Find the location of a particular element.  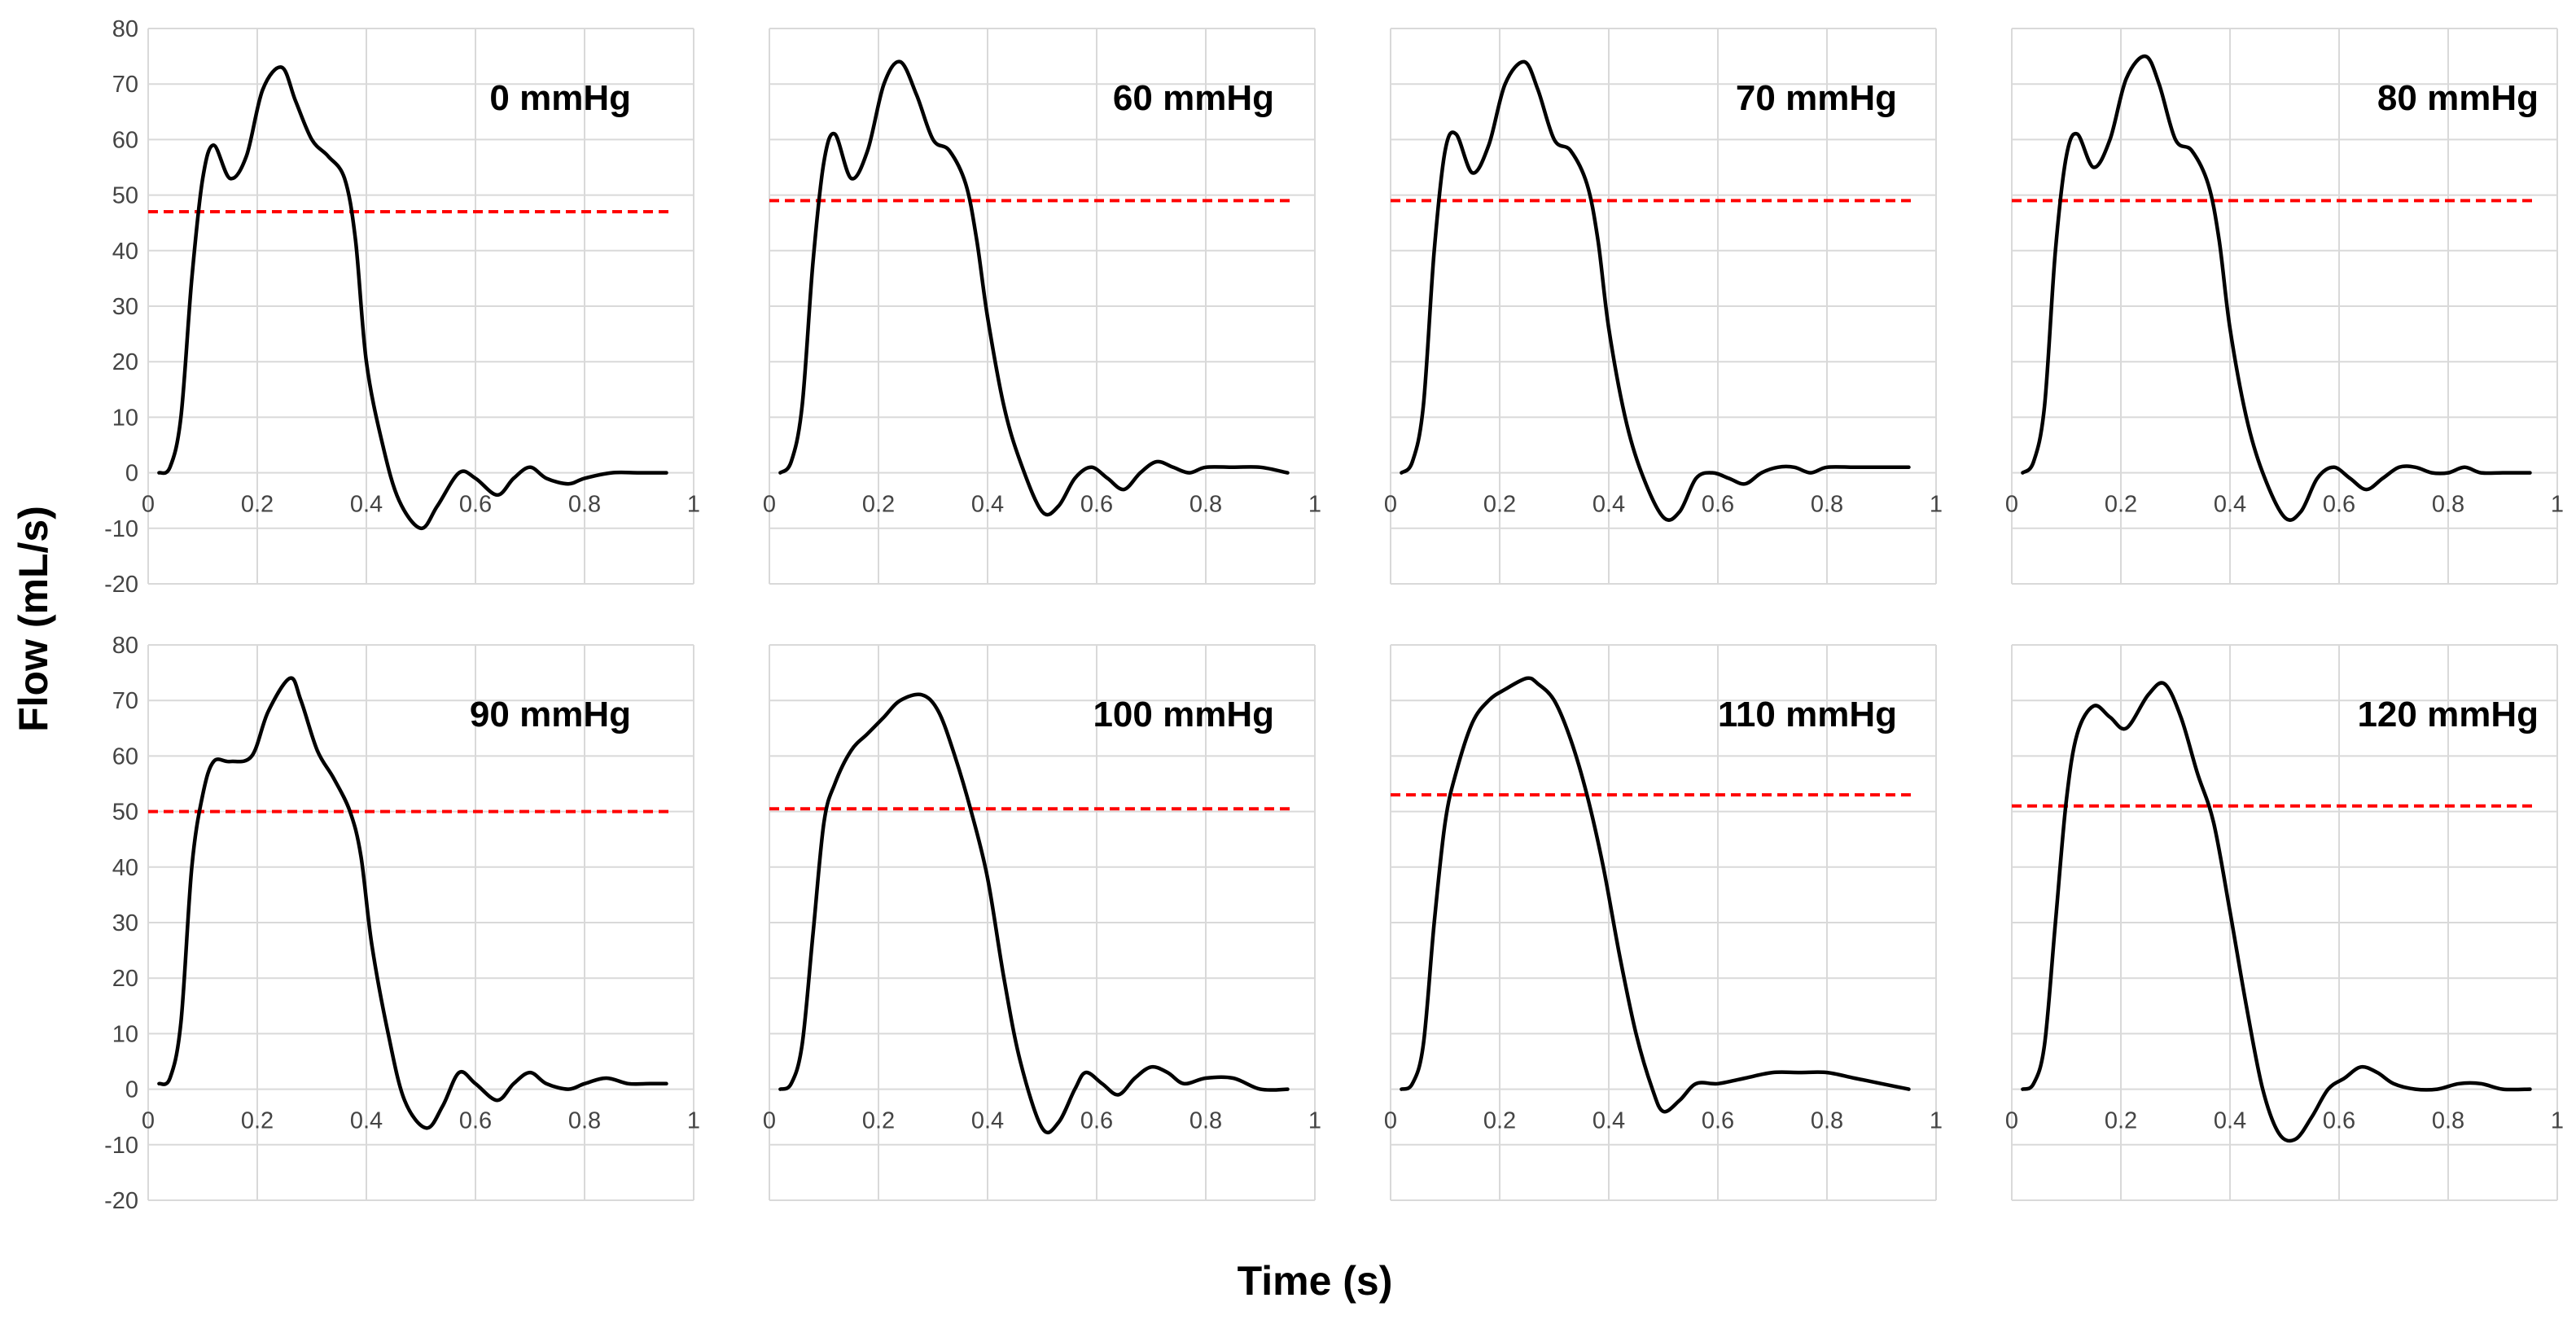

chart-panel: 0 0.2 0.4 0.6 0.8 1 70 mmHg is located at coordinates (1663, 306).